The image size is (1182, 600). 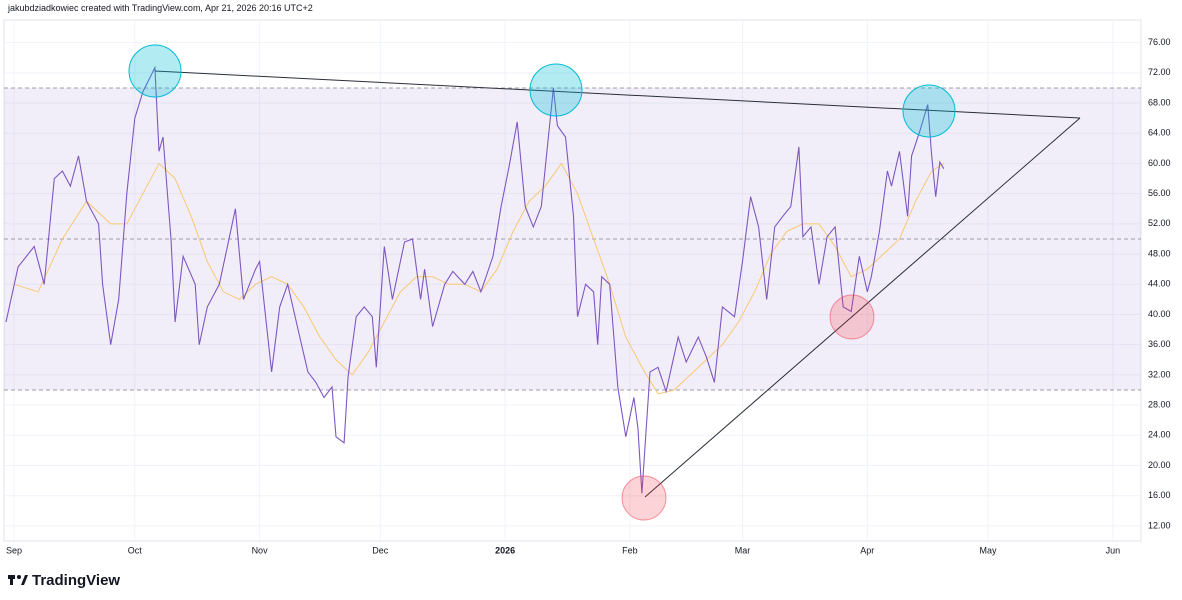 What do you see at coordinates (1159, 404) in the screenshot?
I see `y-tick-label: 28.00` at bounding box center [1159, 404].